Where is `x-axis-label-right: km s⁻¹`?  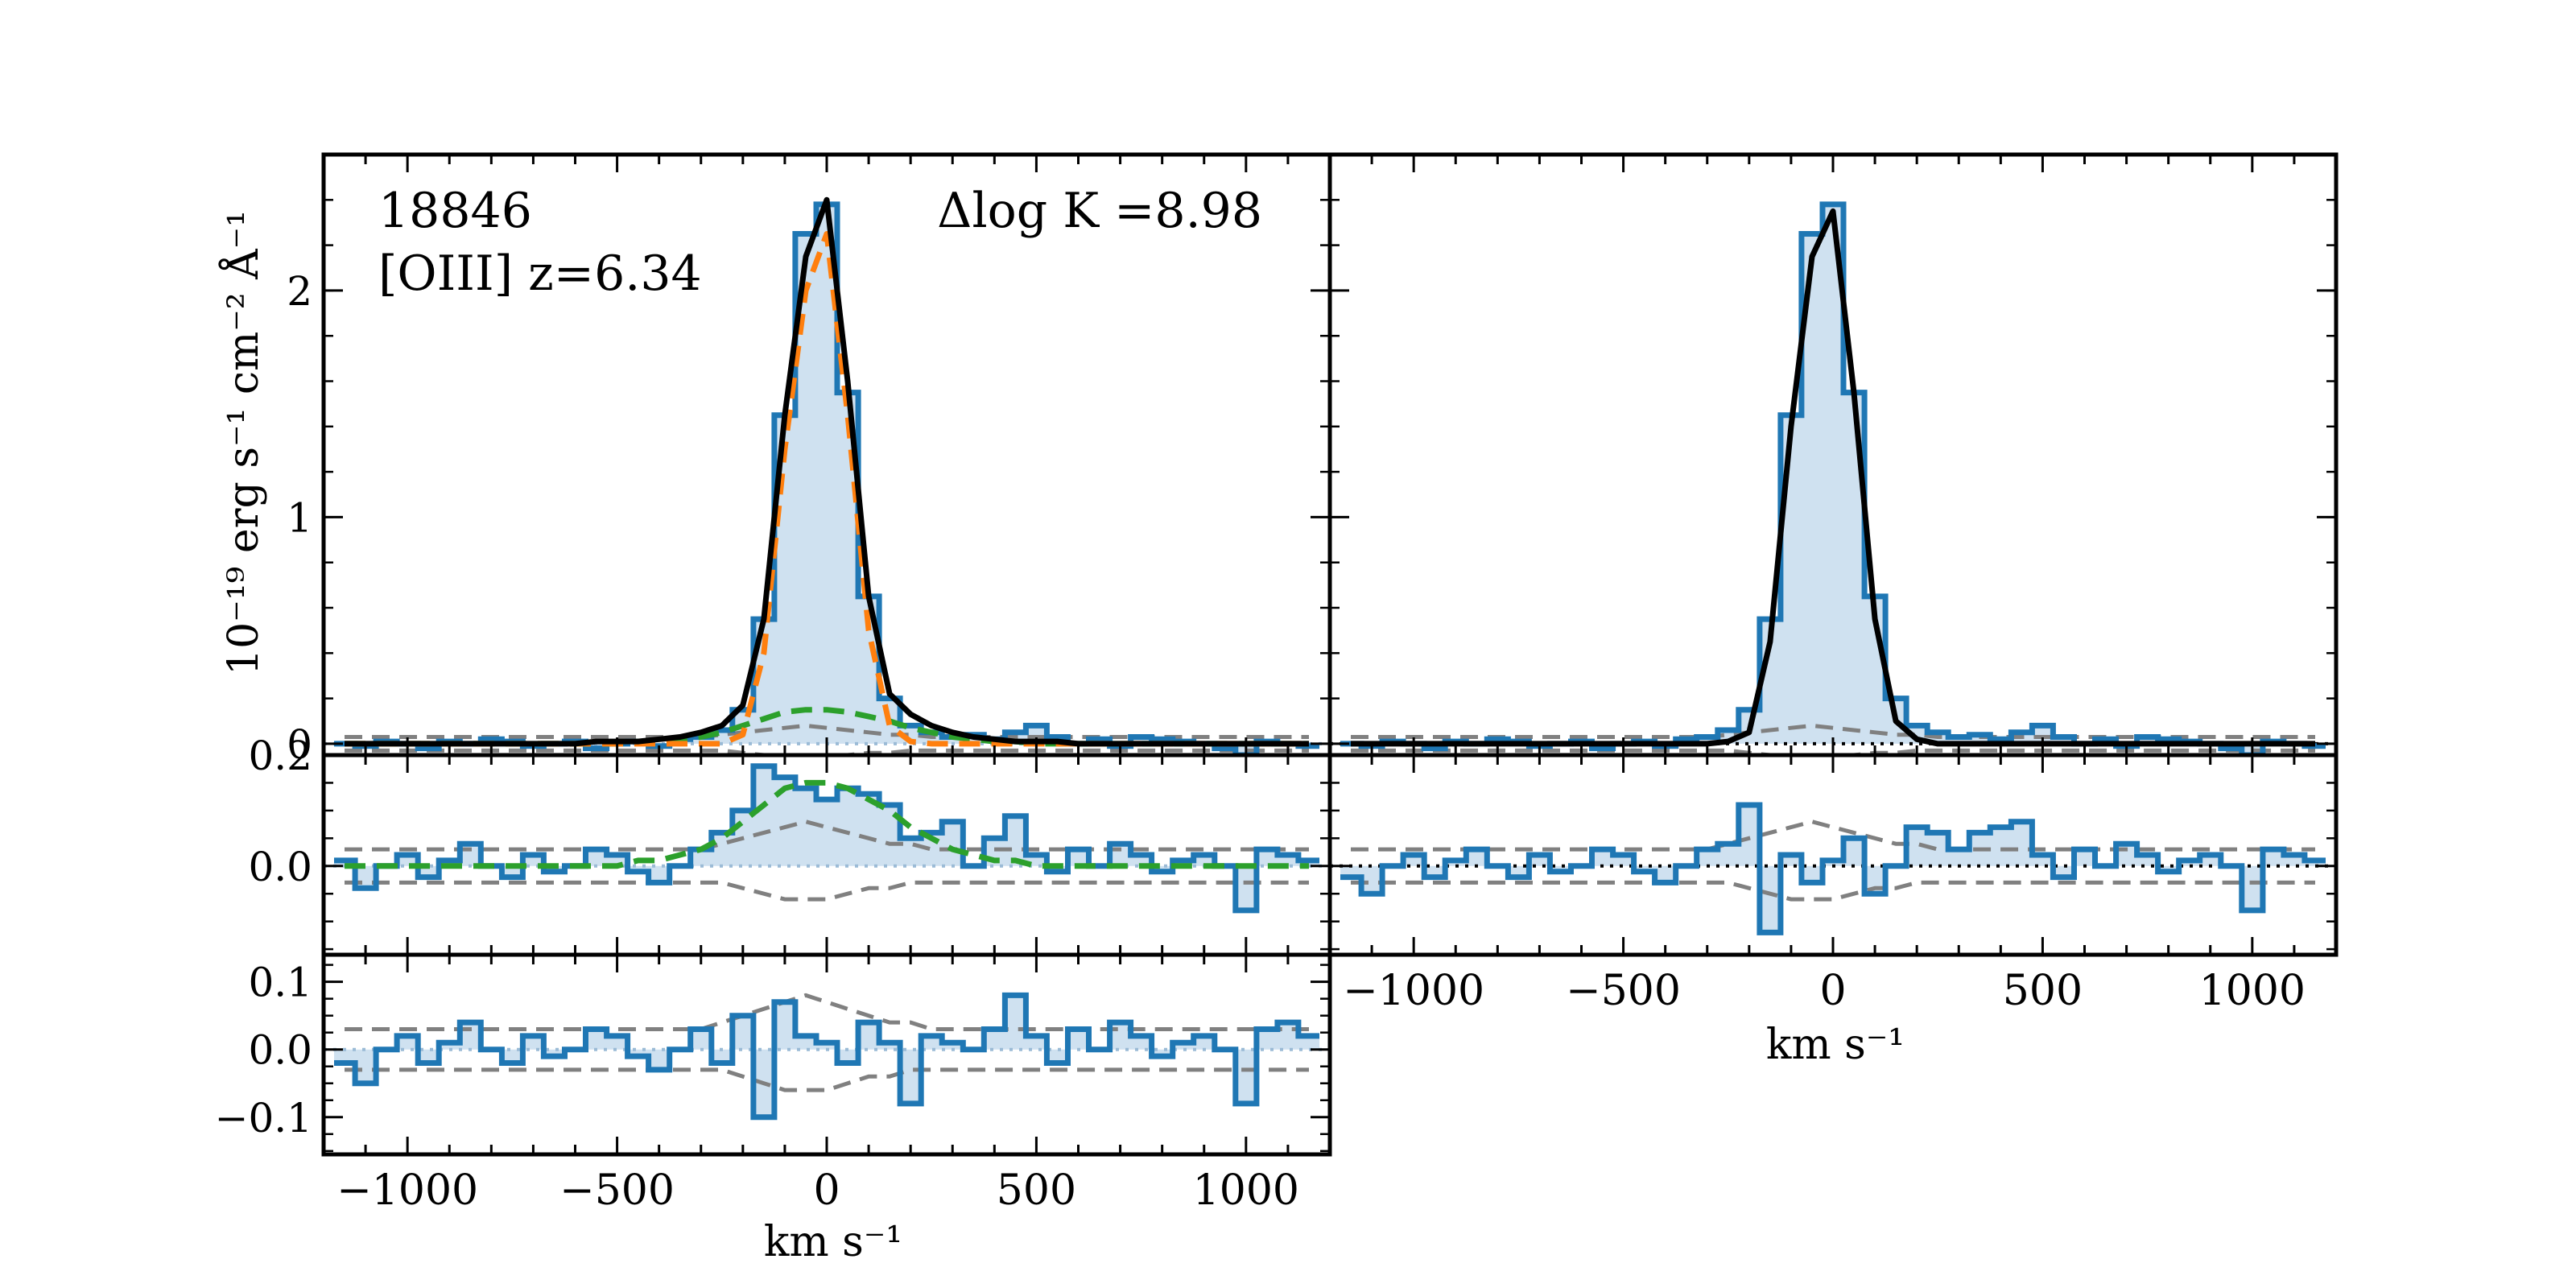 x-axis-label-right: km s⁻¹ is located at coordinates (1835, 1045).